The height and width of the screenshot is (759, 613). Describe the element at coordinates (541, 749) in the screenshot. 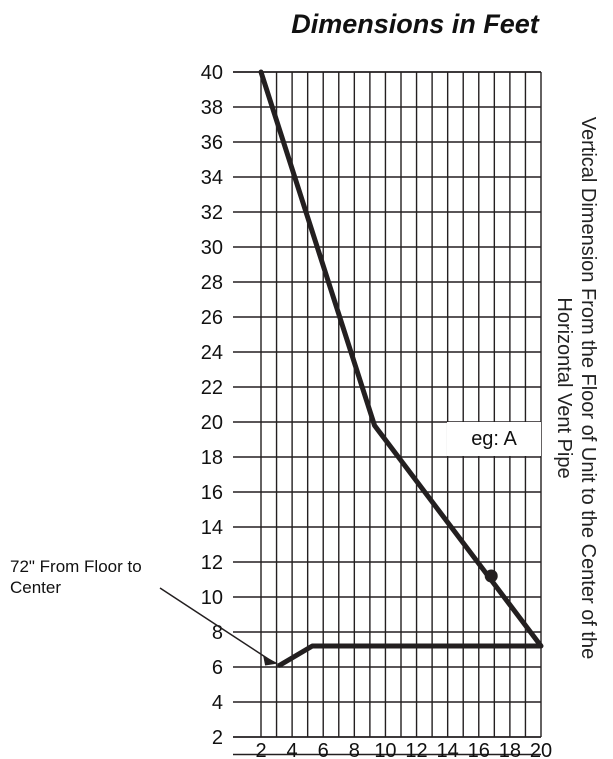

I see `x-tick-label: 20` at that location.